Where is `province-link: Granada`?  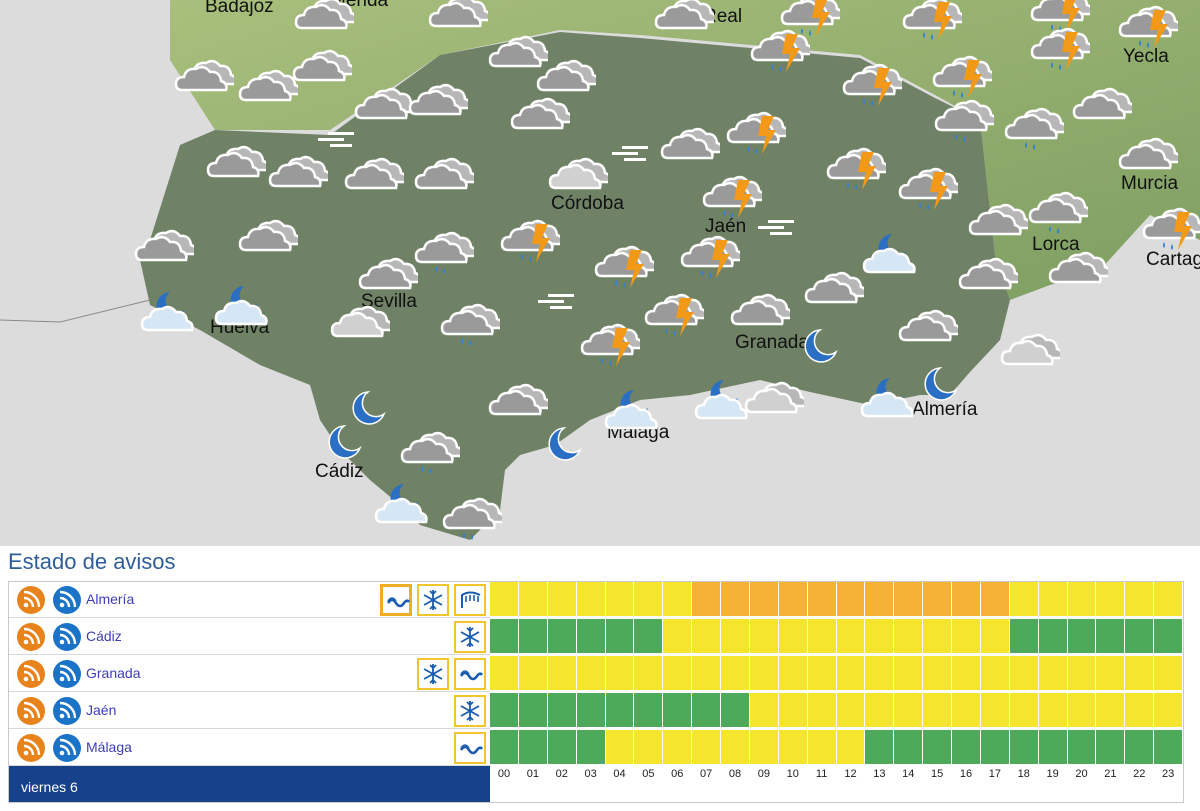 province-link: Granada is located at coordinates (113, 673).